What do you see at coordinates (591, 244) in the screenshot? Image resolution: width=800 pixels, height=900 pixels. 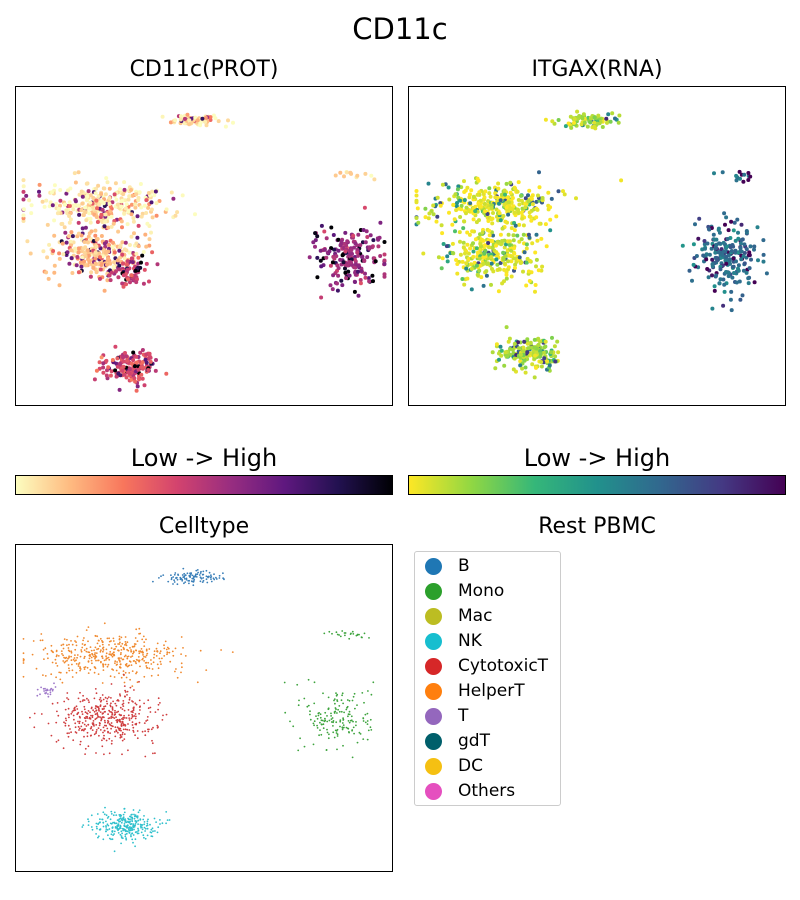 I see `scatter-plot-rna` at bounding box center [591, 244].